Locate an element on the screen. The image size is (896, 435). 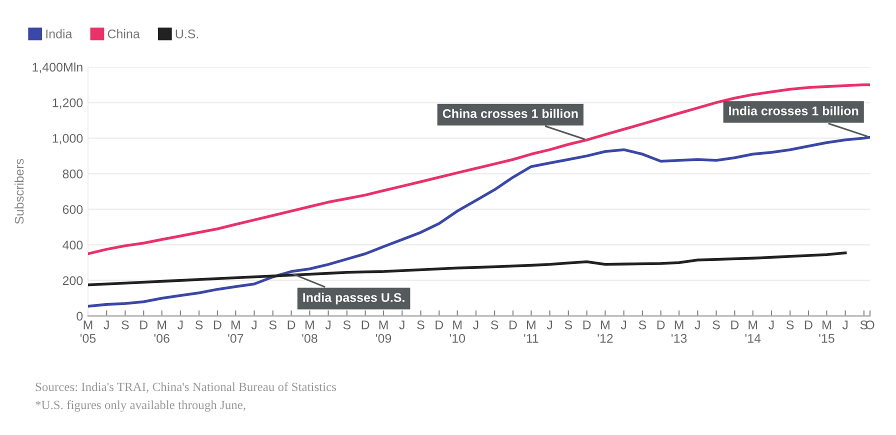
x-tick-label: M '05 is located at coordinates (88, 331).